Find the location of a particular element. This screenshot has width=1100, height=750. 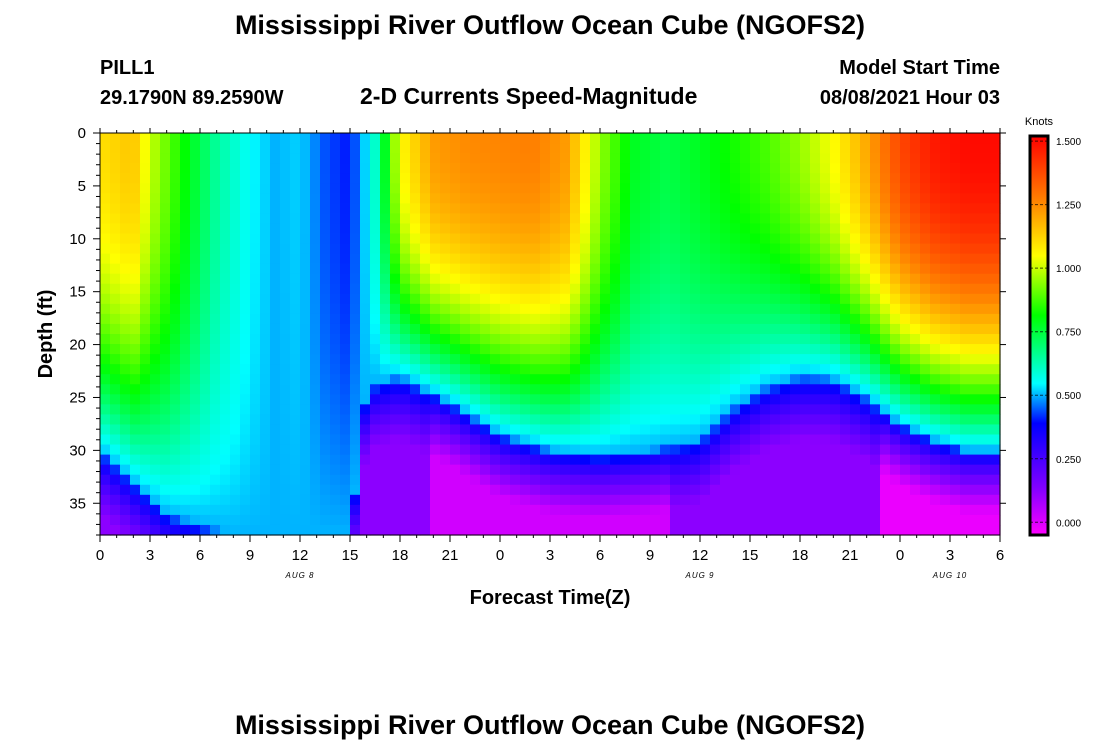

date-label: AUG 9 is located at coordinates (699, 575).